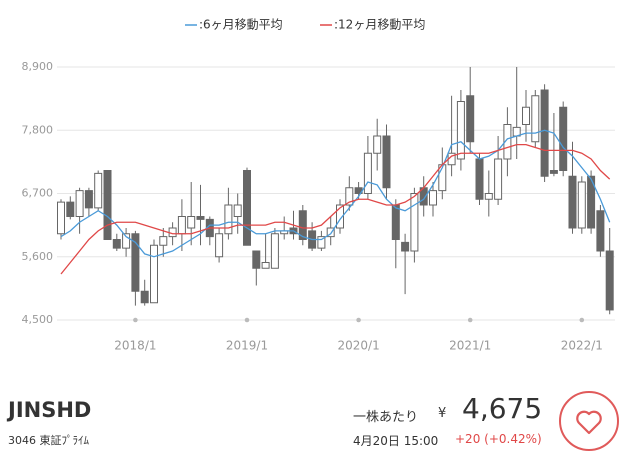  I want to click on x-tick-label: 2018/1, so click(135, 346).